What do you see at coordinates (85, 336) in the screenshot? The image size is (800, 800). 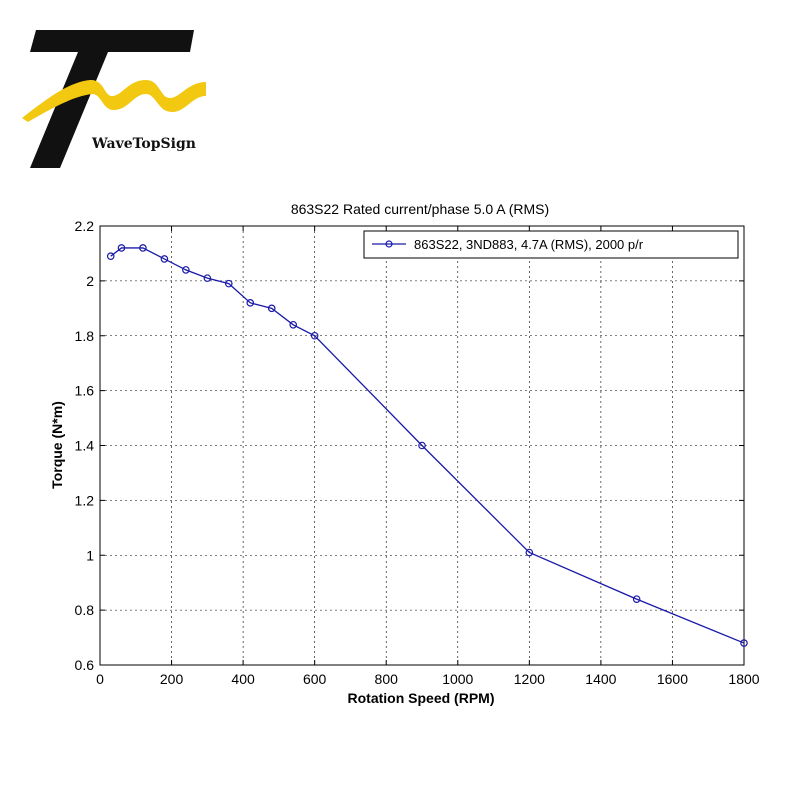 I see `y-tick-label: 1.8` at bounding box center [85, 336].